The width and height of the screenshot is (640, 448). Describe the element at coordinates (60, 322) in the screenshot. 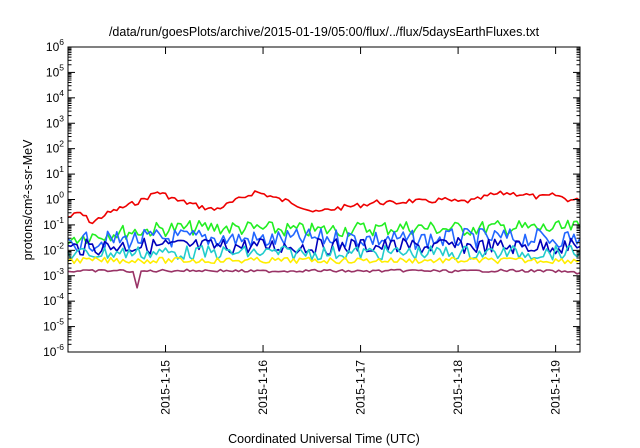

I see `y-tick-exponent: -5` at that location.